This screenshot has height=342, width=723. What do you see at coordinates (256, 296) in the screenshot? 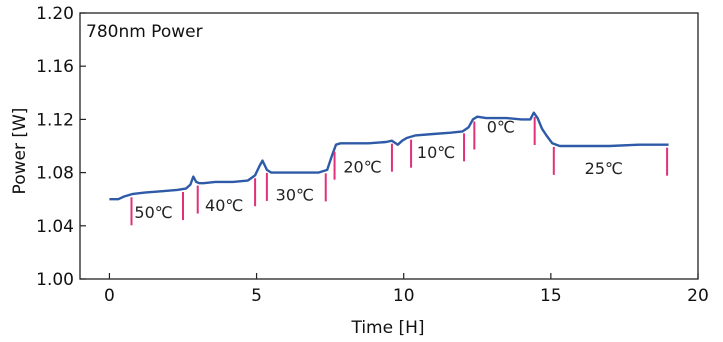
I see `x-tick-label: 5` at bounding box center [256, 296].